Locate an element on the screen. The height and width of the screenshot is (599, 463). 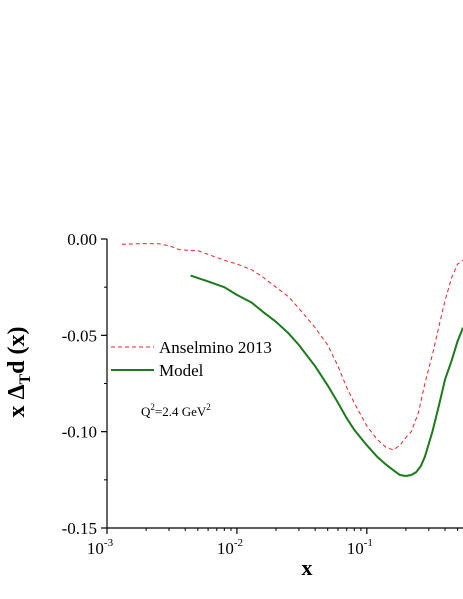
x-tick-label: 10⁻² is located at coordinates (230, 547).